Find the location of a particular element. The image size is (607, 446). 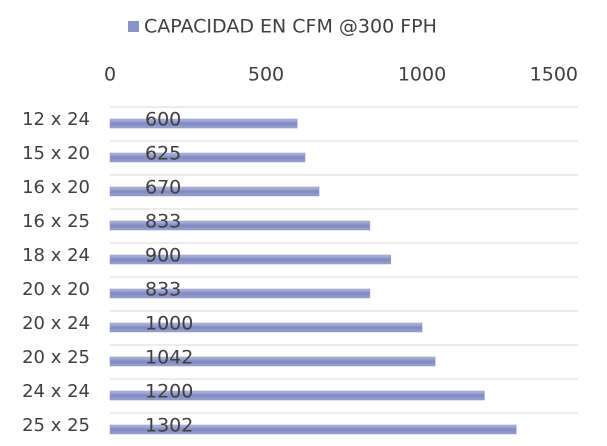

y-tick-label: 20 x 24 is located at coordinates (56, 323).